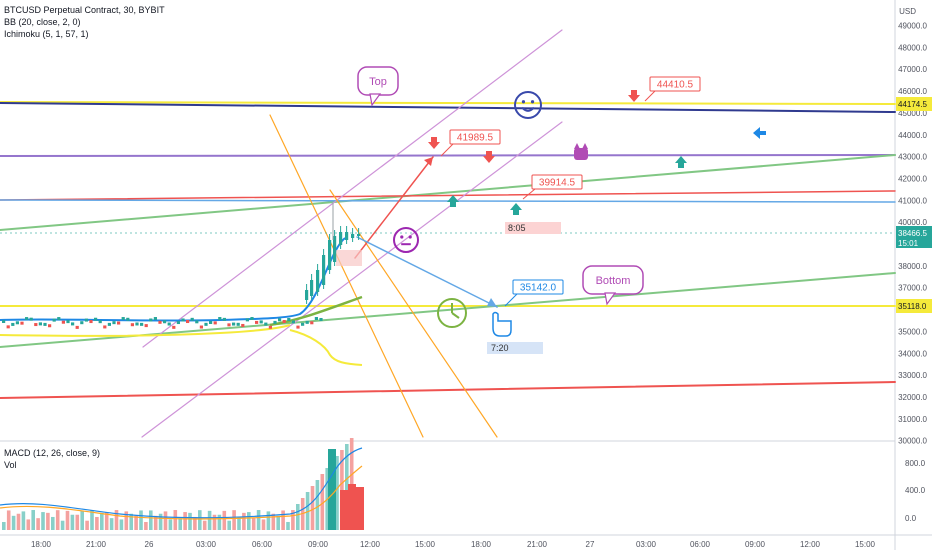 This screenshot has width=932, height=555. What do you see at coordinates (448, 103) in the screenshot?
I see `horizontal-level-line` at bounding box center [448, 103].